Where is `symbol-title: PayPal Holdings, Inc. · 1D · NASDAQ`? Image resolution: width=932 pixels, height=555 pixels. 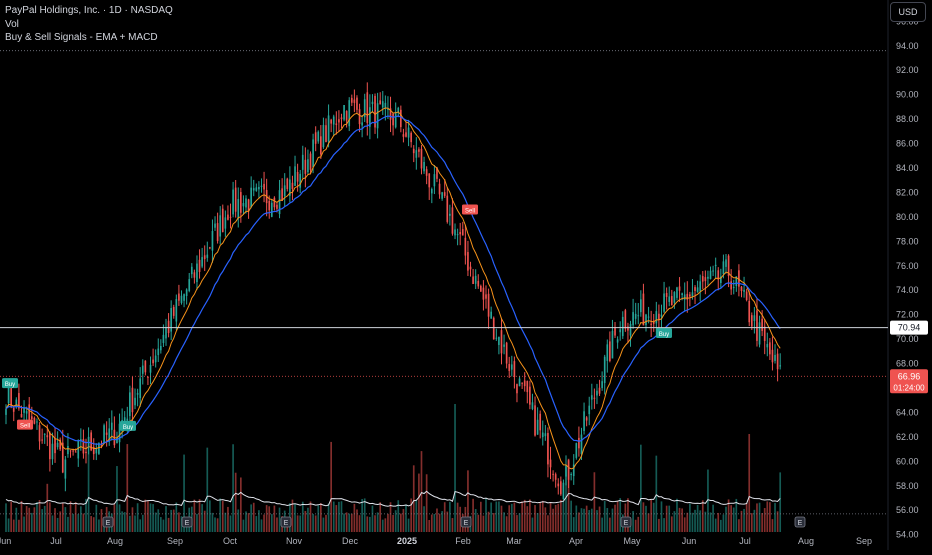
symbol-title: PayPal Holdings, Inc. · 1D · NASDAQ is located at coordinates (89, 10).